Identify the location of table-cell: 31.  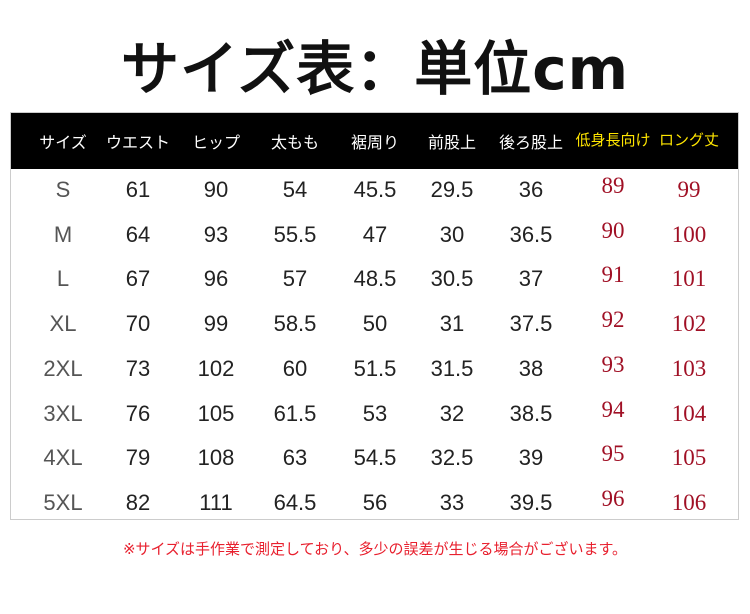
(452, 324).